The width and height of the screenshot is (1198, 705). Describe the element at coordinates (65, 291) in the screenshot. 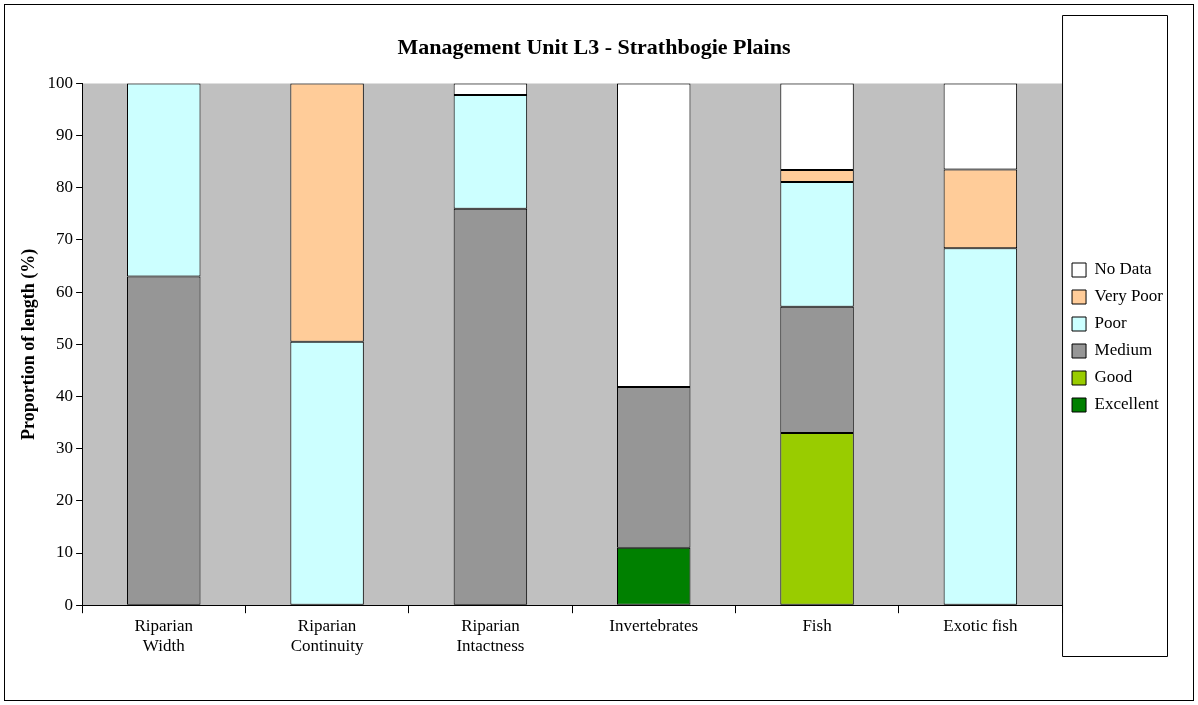

I see `y-tick-label: 60` at that location.